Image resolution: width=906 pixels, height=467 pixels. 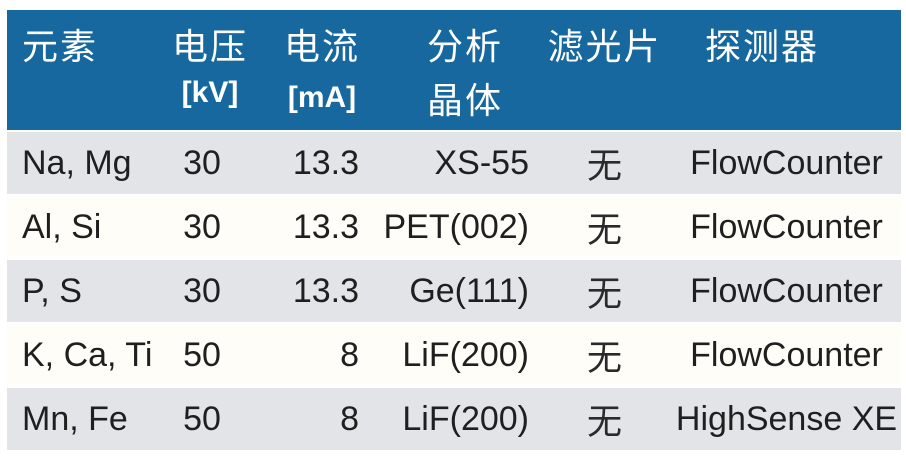 What do you see at coordinates (604, 70) in the screenshot?
I see `header-cell-filter: 滤光片` at bounding box center [604, 70].